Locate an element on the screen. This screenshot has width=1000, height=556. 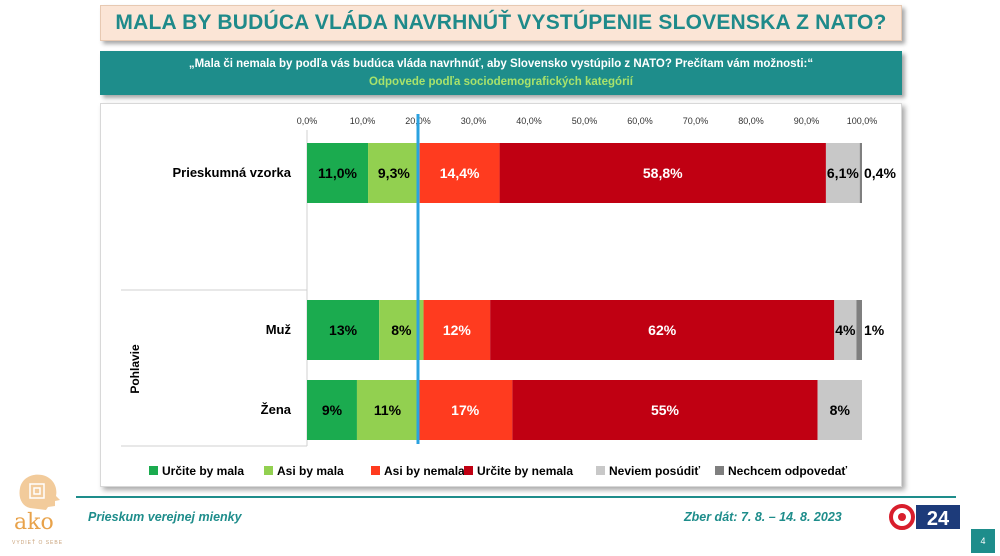
data-label: 14,4% is located at coordinates (460, 173).